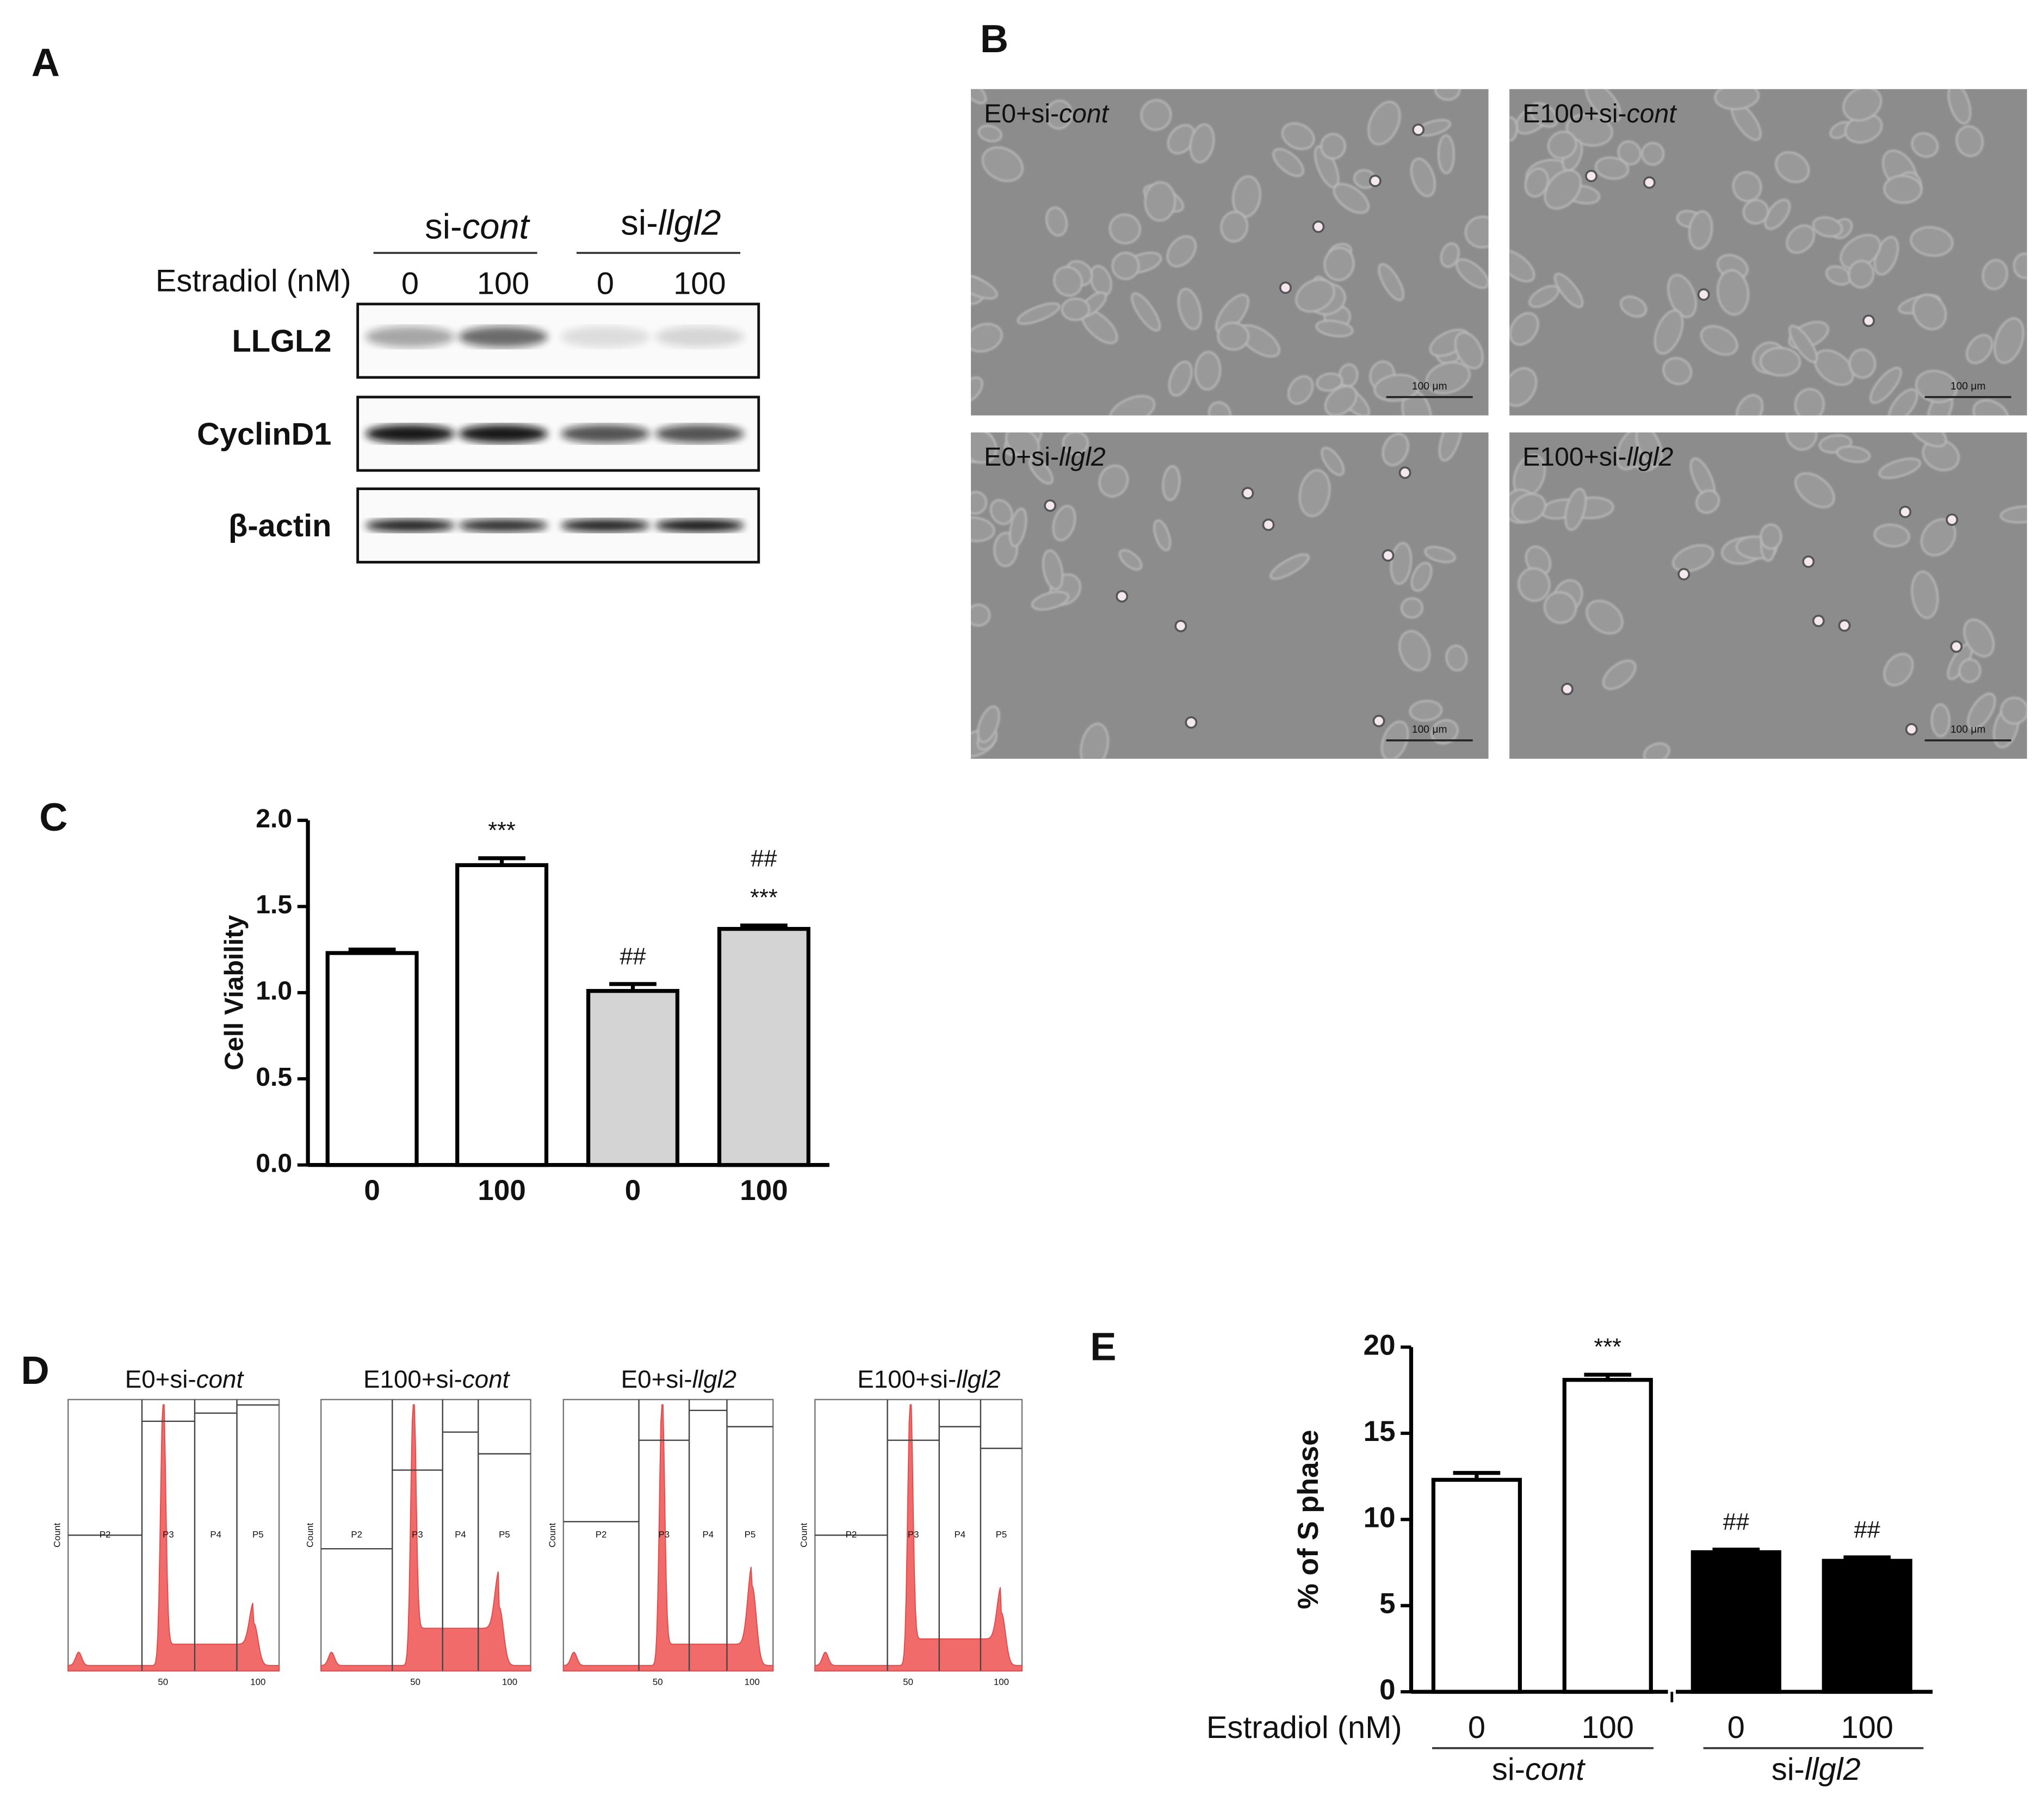 Image resolution: width=2044 pixels, height=1794 pixels. Describe the element at coordinates (906, 1379) in the screenshot. I see `histogram-title-plain: E100+si-` at that location.